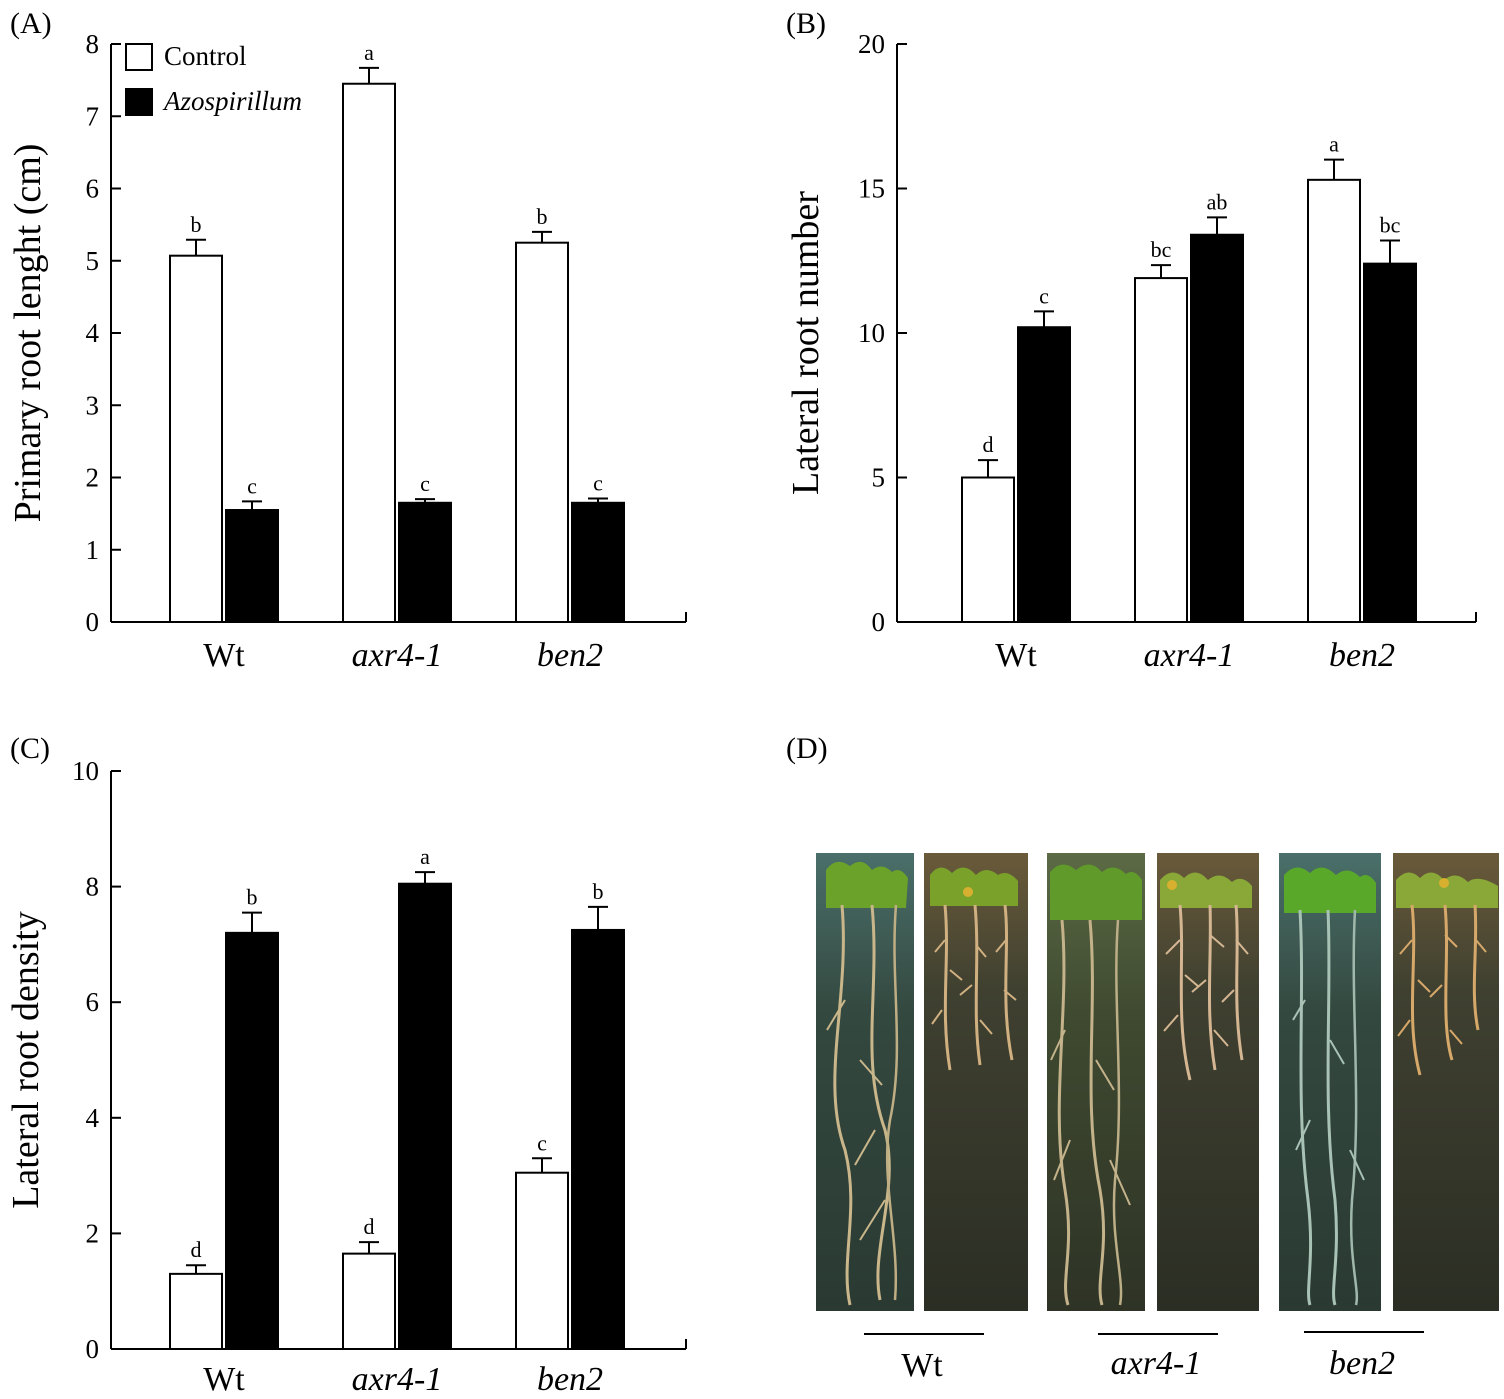 Image resolution: width=1504 pixels, height=1399 pixels. Describe the element at coordinates (1096, 1082) in the screenshot. I see `photo-strip-axr4-control` at that location.